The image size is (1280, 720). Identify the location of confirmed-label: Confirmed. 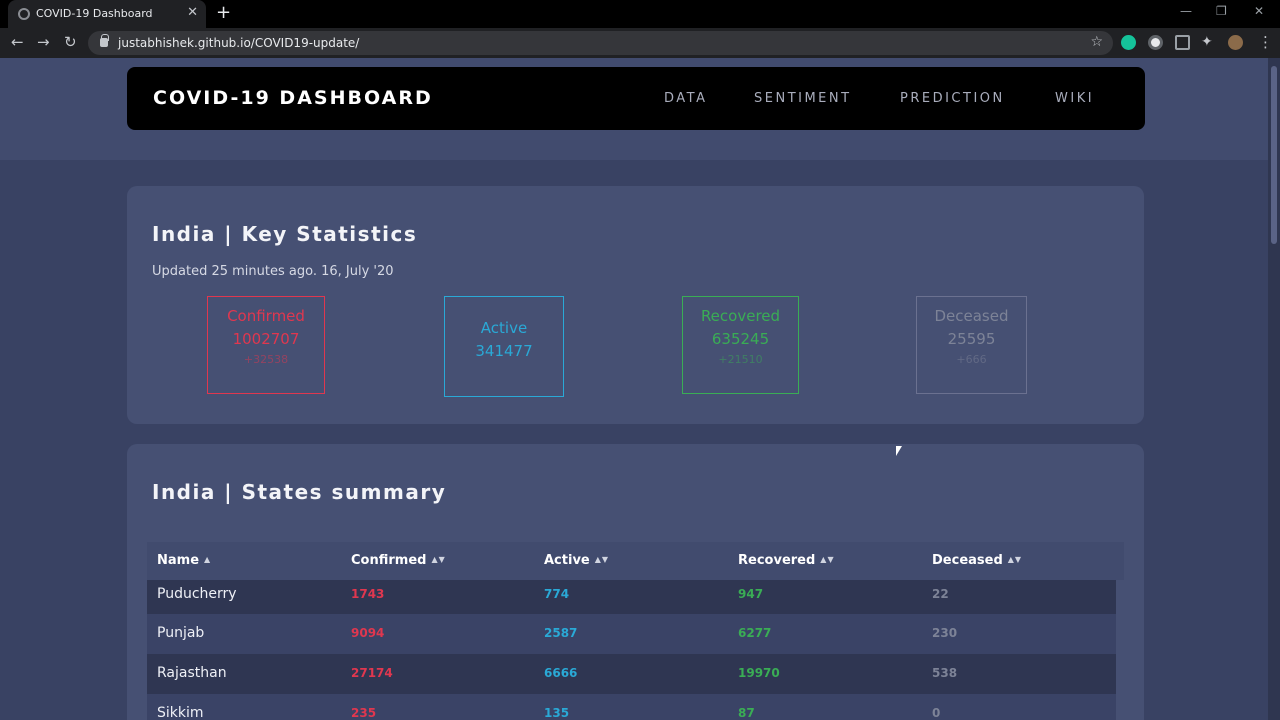
(266, 316).